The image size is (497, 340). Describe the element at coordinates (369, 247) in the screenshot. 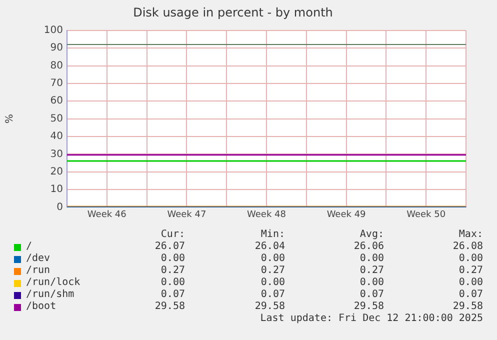

I see `text: 26.06` at that location.